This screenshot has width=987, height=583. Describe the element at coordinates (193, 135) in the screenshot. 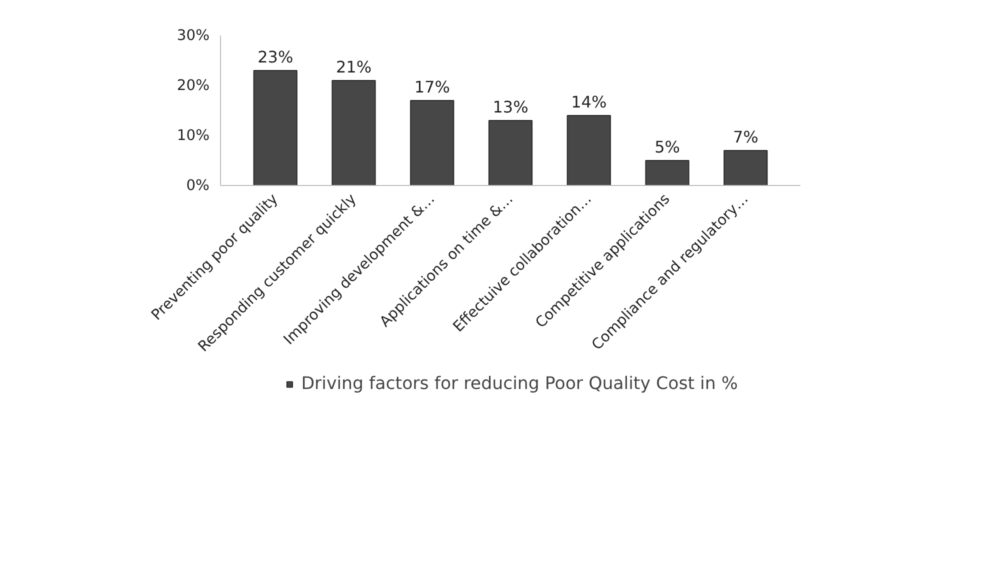

I see `y-tick-label: 10%` at that location.